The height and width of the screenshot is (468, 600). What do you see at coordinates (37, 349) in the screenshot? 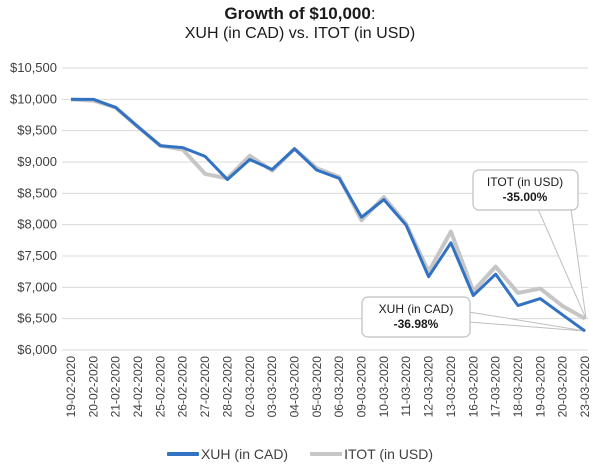
I see `y-tick-label: $6,000` at bounding box center [37, 349].